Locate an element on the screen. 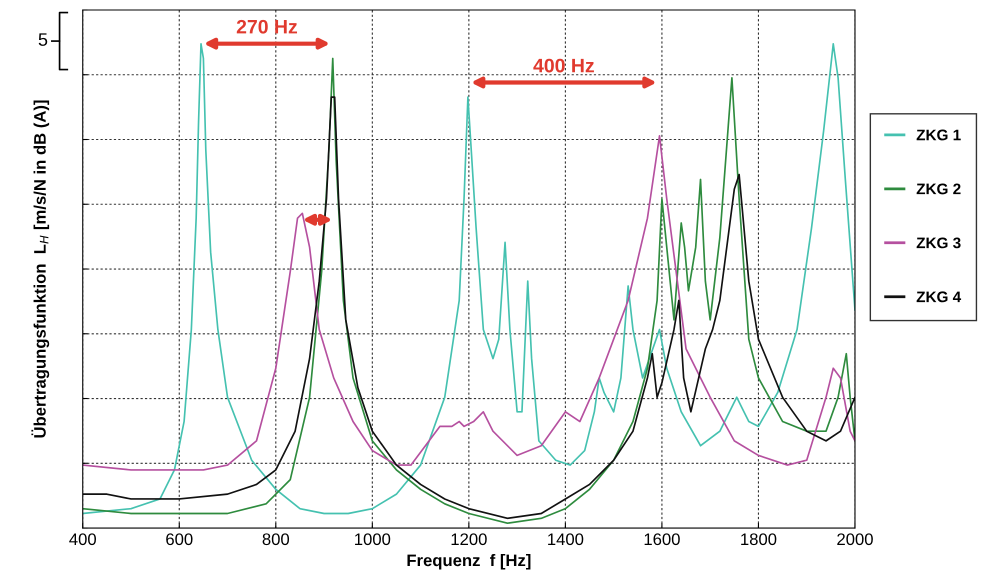 The height and width of the screenshot is (588, 985). text: 5 is located at coordinates (43, 39).